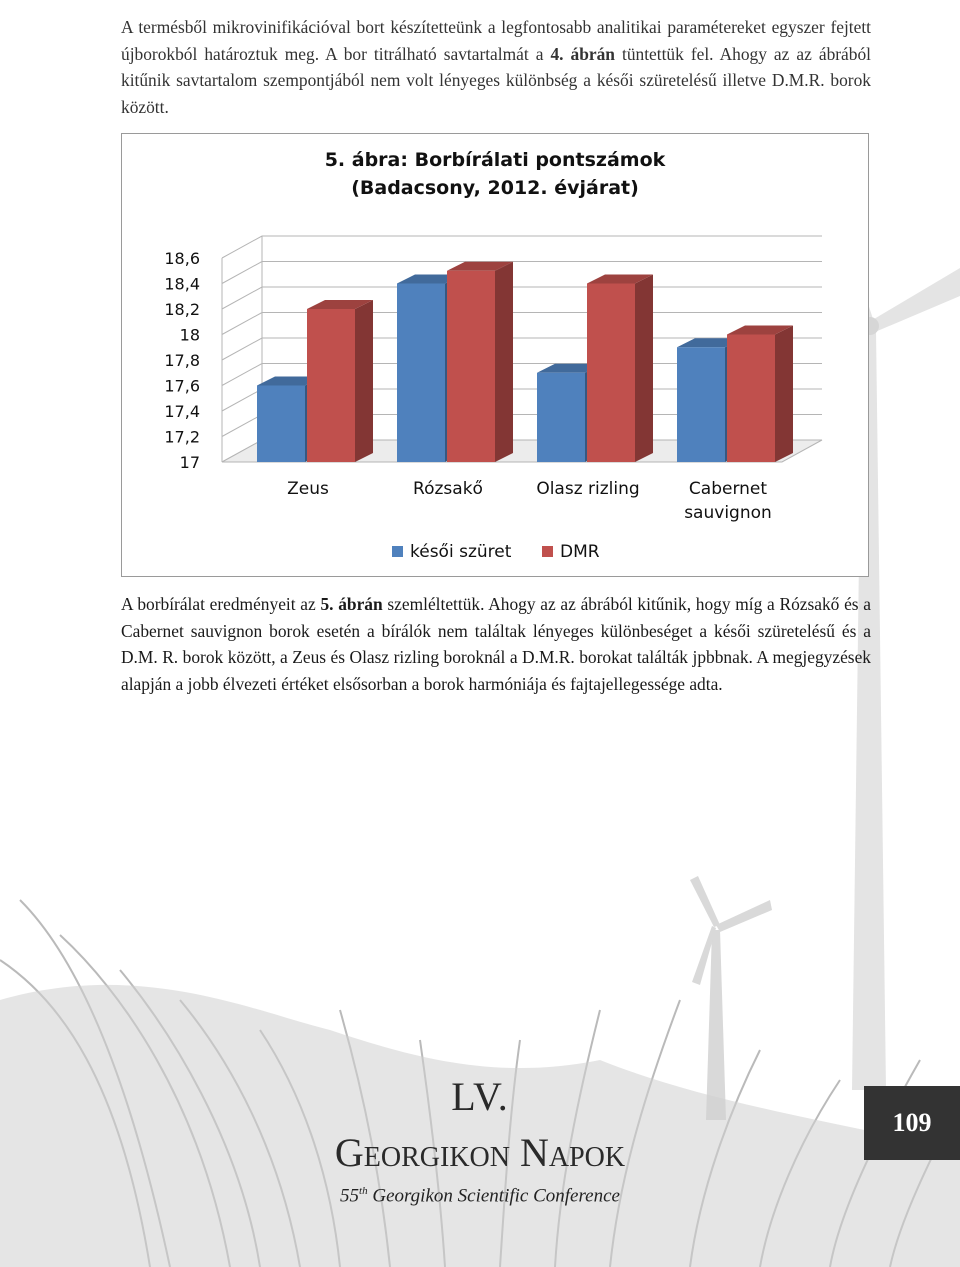 This screenshot has width=960, height=1267. What do you see at coordinates (350, 1196) in the screenshot?
I see `conference-number: 55` at bounding box center [350, 1196].